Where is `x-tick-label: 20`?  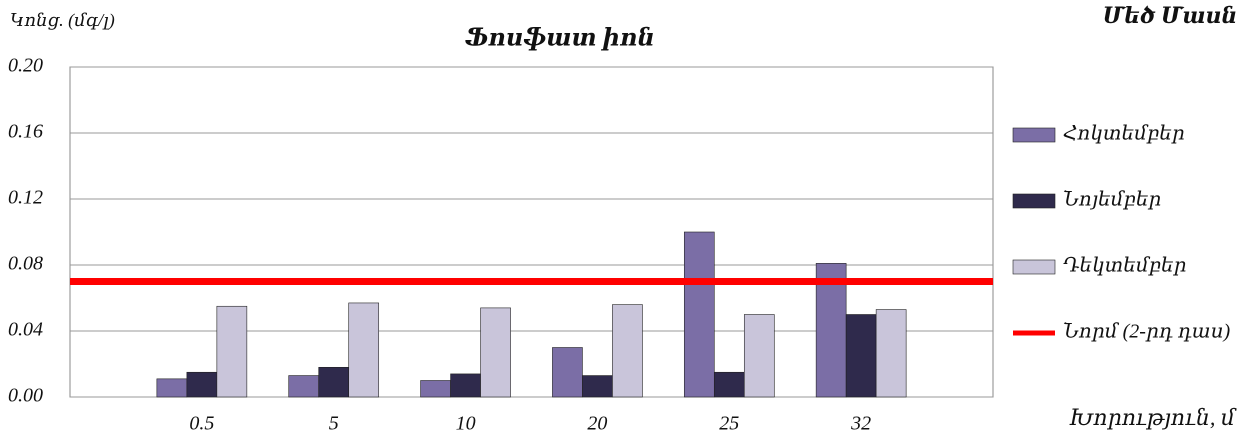 x-tick-label: 20 is located at coordinates (597, 424).